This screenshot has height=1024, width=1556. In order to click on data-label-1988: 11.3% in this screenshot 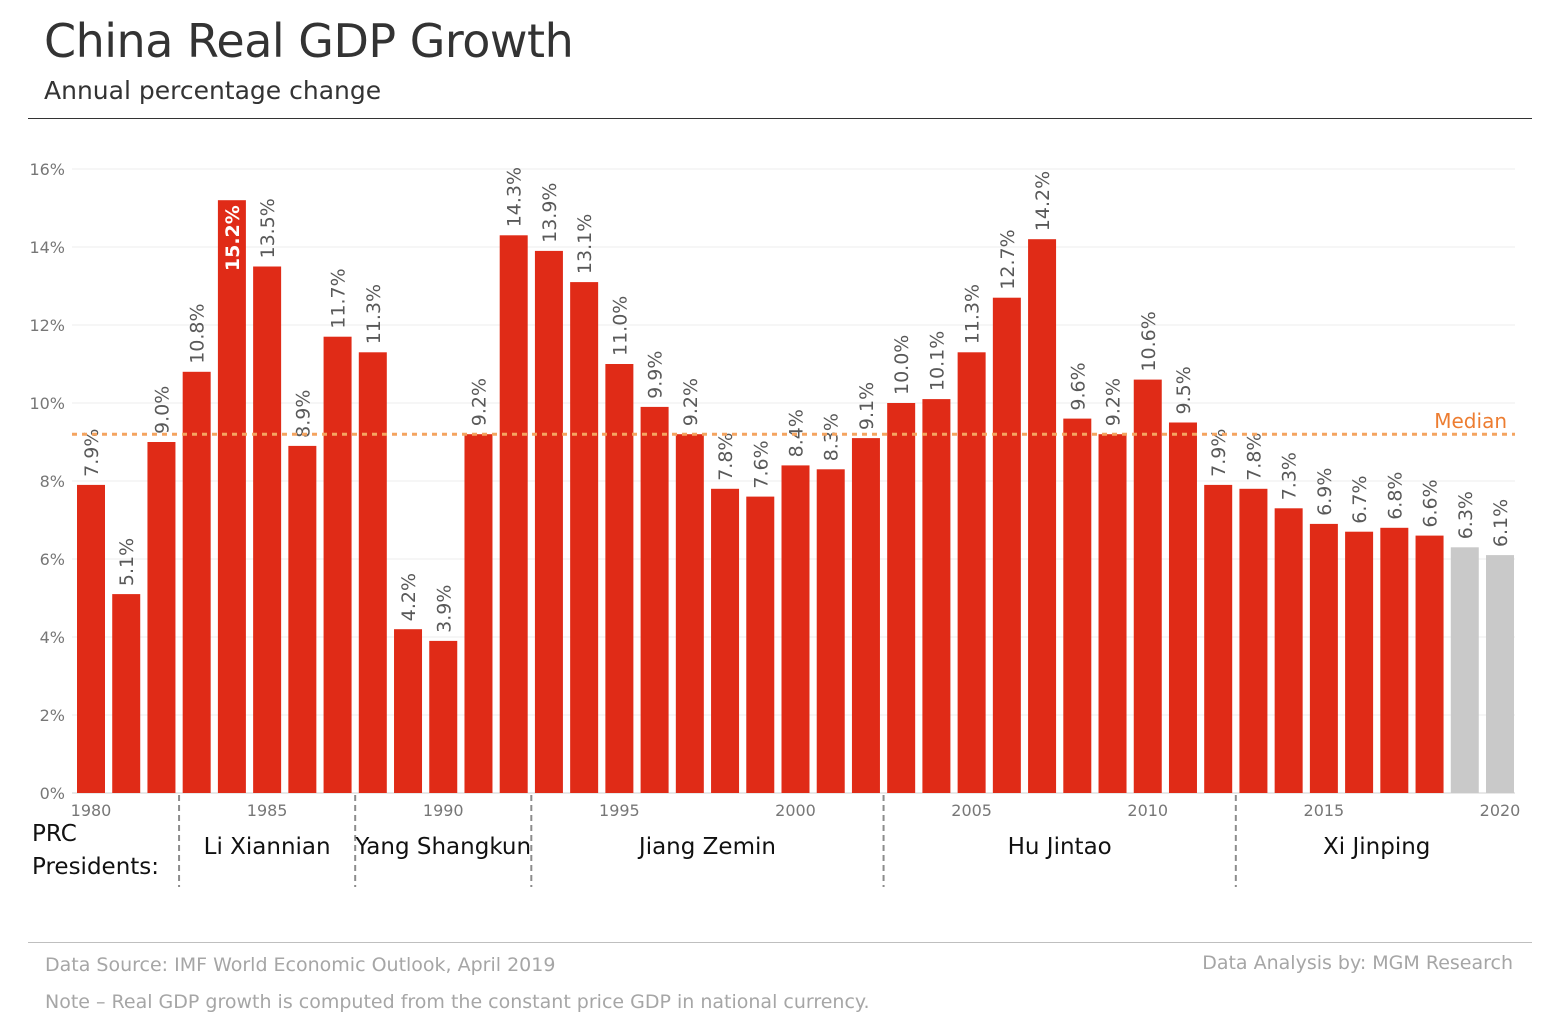, I will do `click(374, 314)`.